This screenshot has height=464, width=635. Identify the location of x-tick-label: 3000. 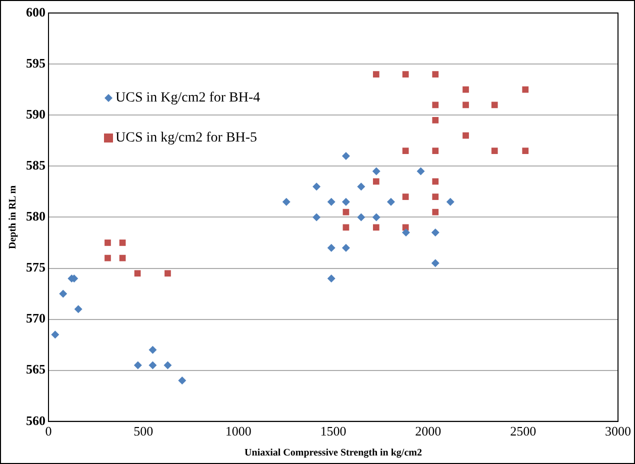
(618, 431).